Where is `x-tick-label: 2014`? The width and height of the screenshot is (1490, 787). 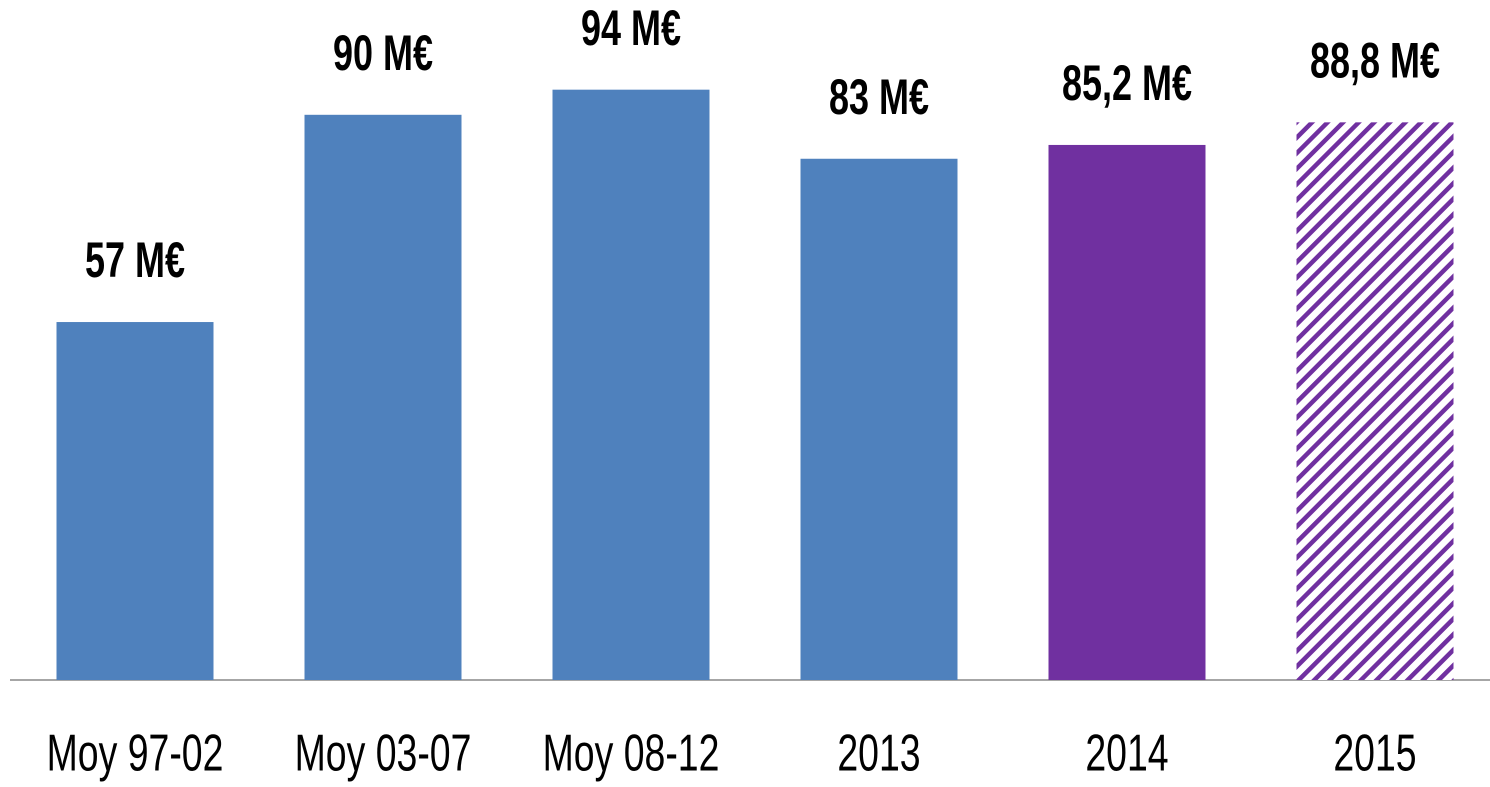
x-tick-label: 2014 is located at coordinates (1126, 753).